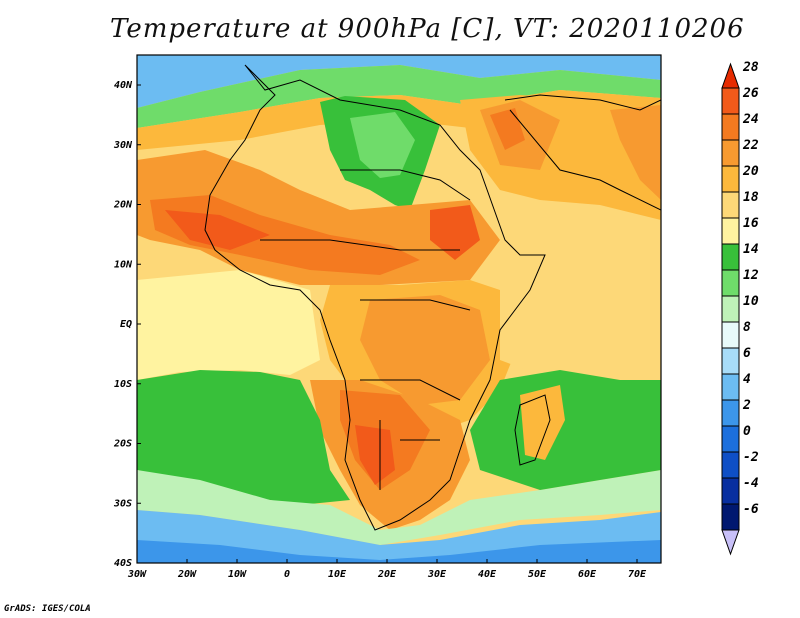  Describe the element at coordinates (751, 483) in the screenshot. I see `colorbar-label: -4` at that location.